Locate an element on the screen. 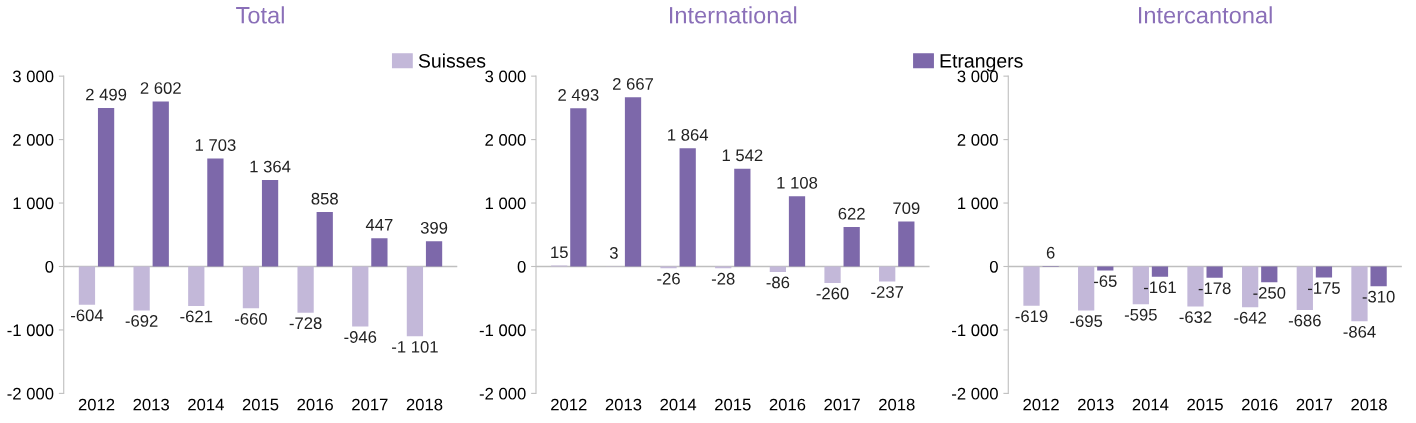 The height and width of the screenshot is (423, 1416). data-label: -595 is located at coordinates (1140, 314).